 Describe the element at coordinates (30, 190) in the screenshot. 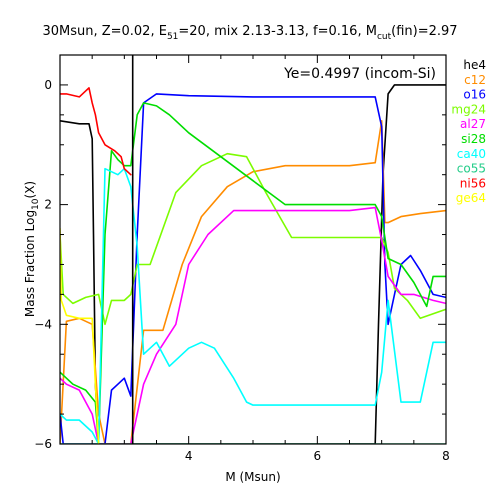

I see `y-axis-label-part-b: (X)` at that location.